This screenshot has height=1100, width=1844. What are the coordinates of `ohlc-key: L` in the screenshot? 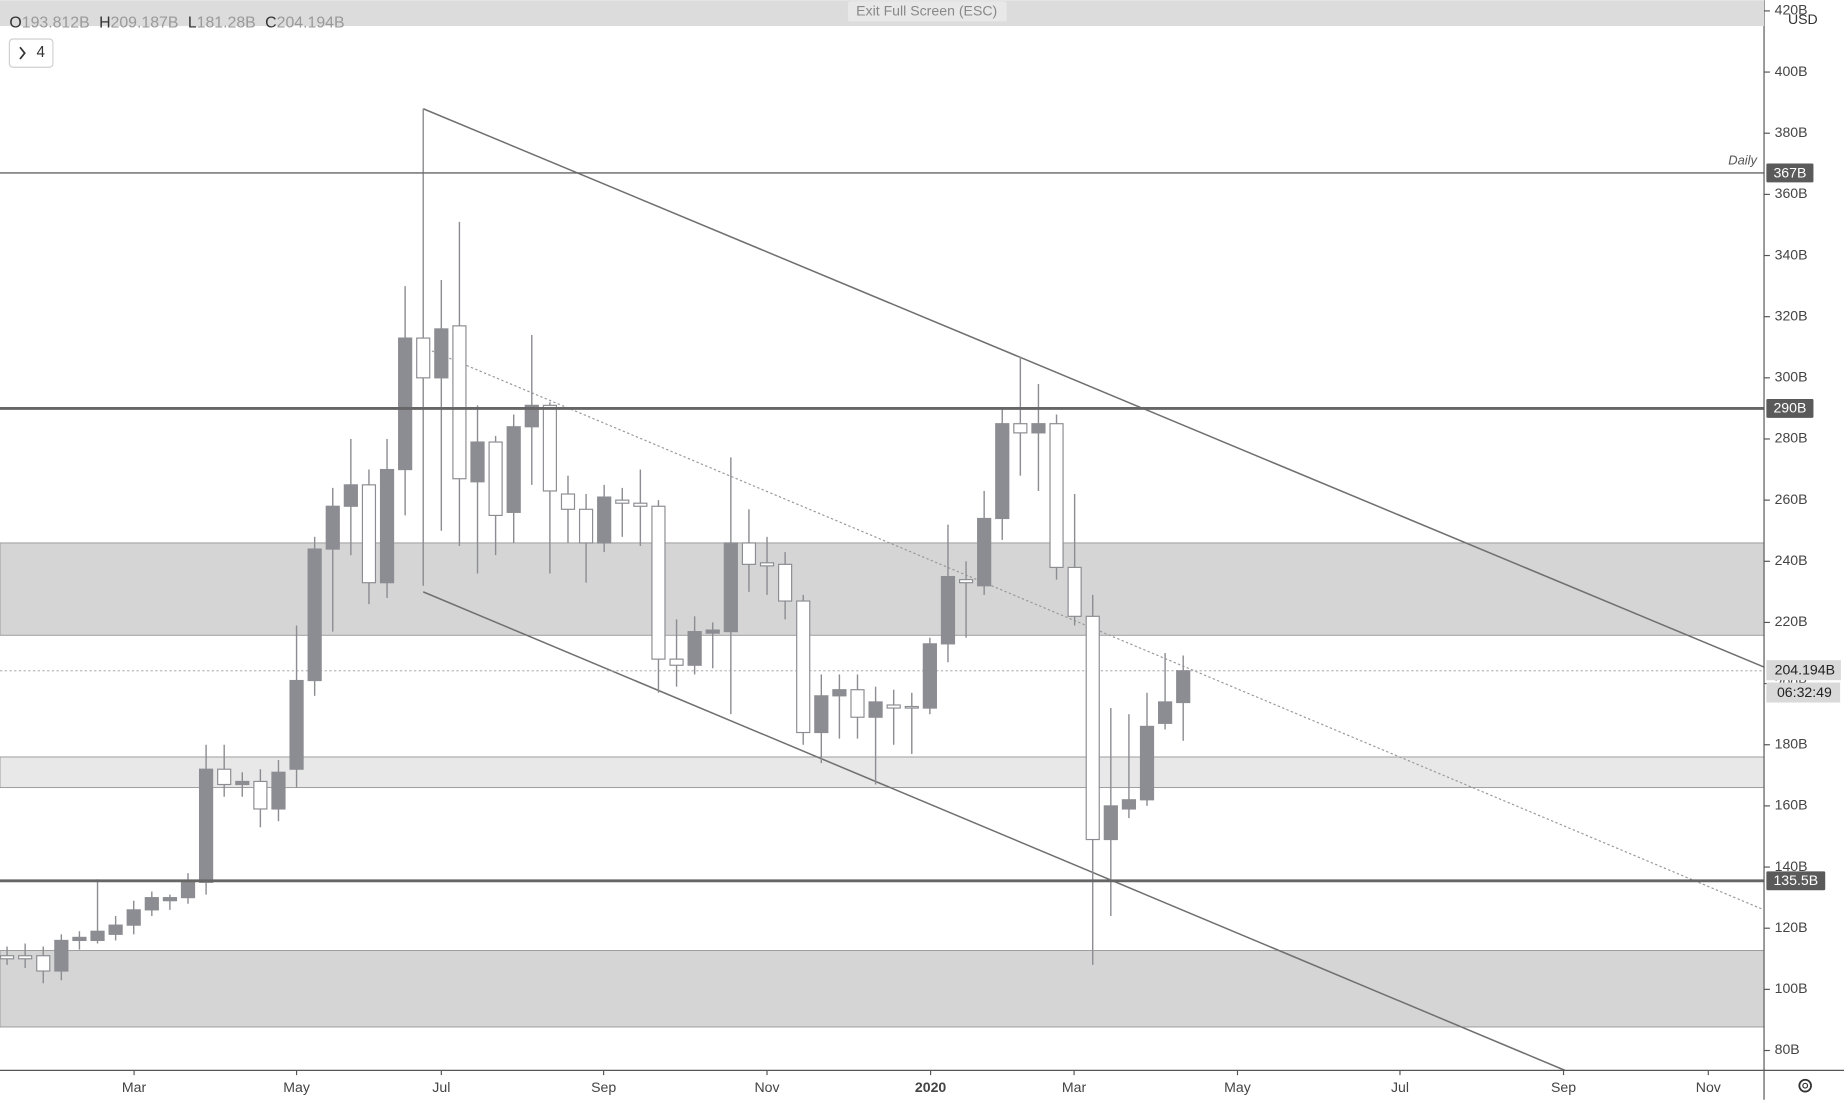 It's located at (192, 23).